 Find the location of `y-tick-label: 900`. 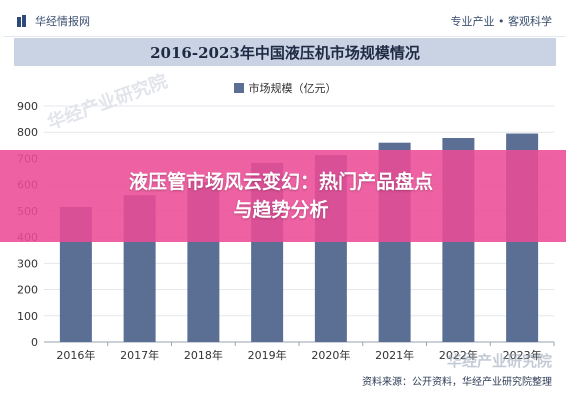

y-tick-label: 900 is located at coordinates (27, 106).